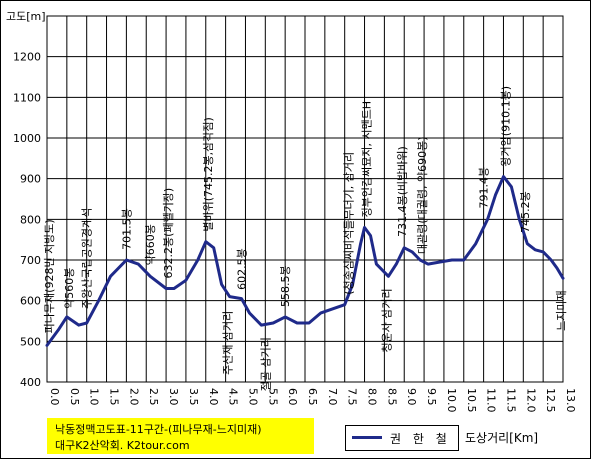 Image resolution: width=593 pixels, height=461 pixels. What do you see at coordinates (431, 397) in the screenshot?
I see `x-tick-label: 9.5` at bounding box center [431, 397].